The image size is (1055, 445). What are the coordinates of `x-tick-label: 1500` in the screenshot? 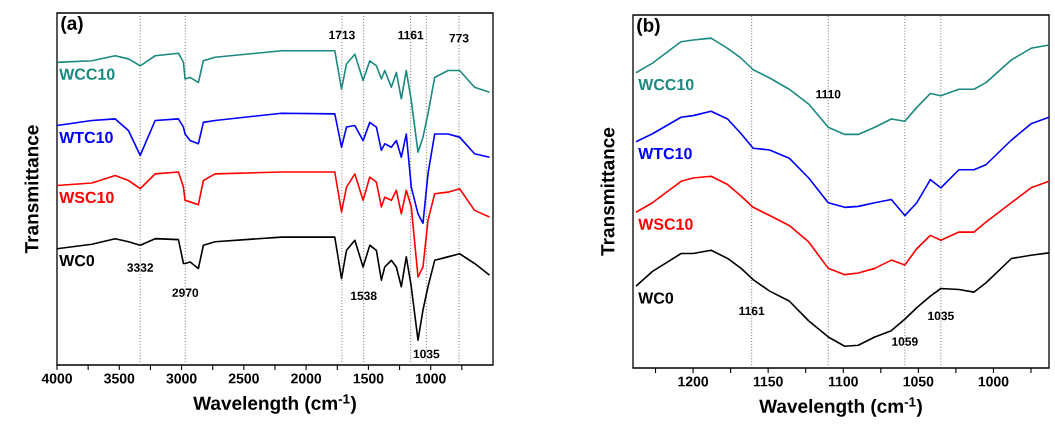 It's located at (368, 378).